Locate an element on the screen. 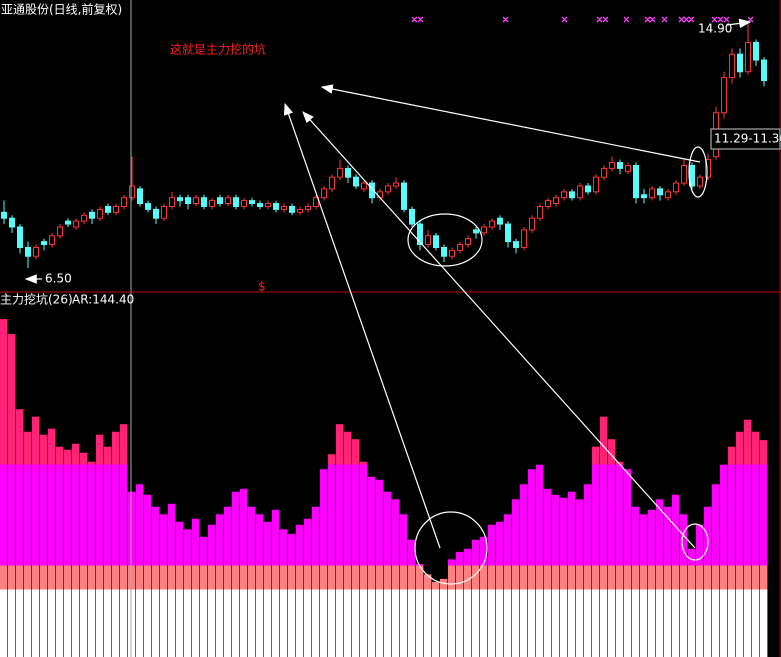  circle-lower-right is located at coordinates (695, 542).